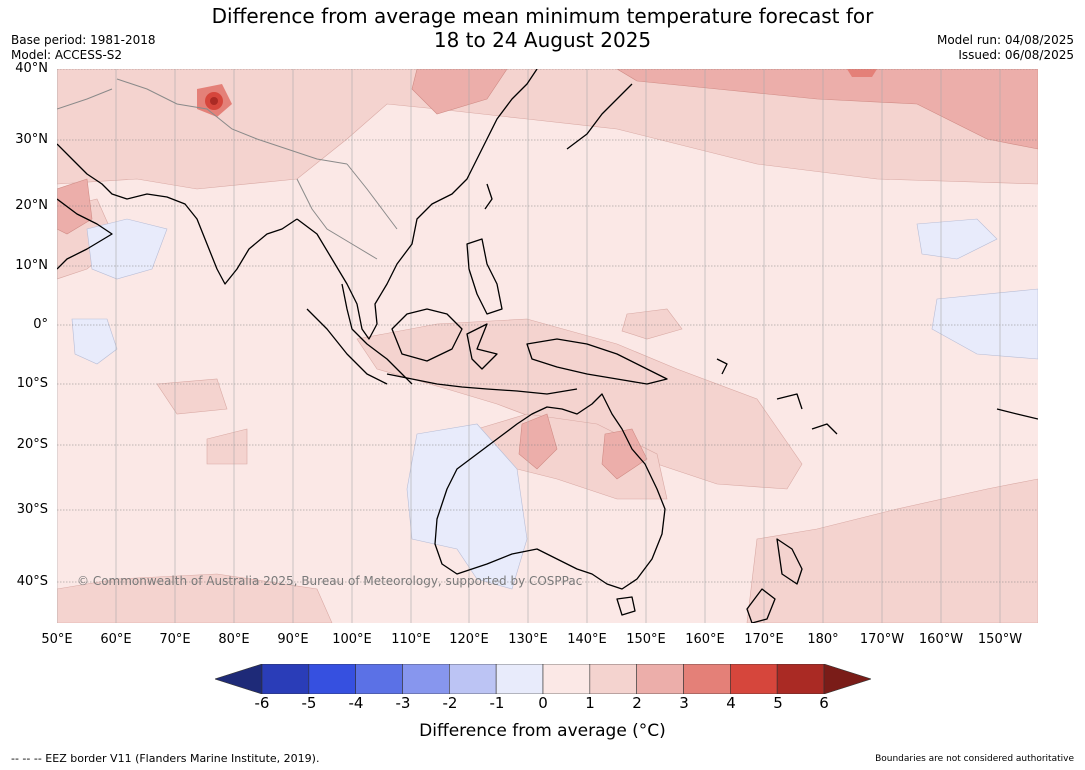 The height and width of the screenshot is (770, 1085). Describe the element at coordinates (450, 703) in the screenshot. I see `colorbar-tick-label: -2` at that location.